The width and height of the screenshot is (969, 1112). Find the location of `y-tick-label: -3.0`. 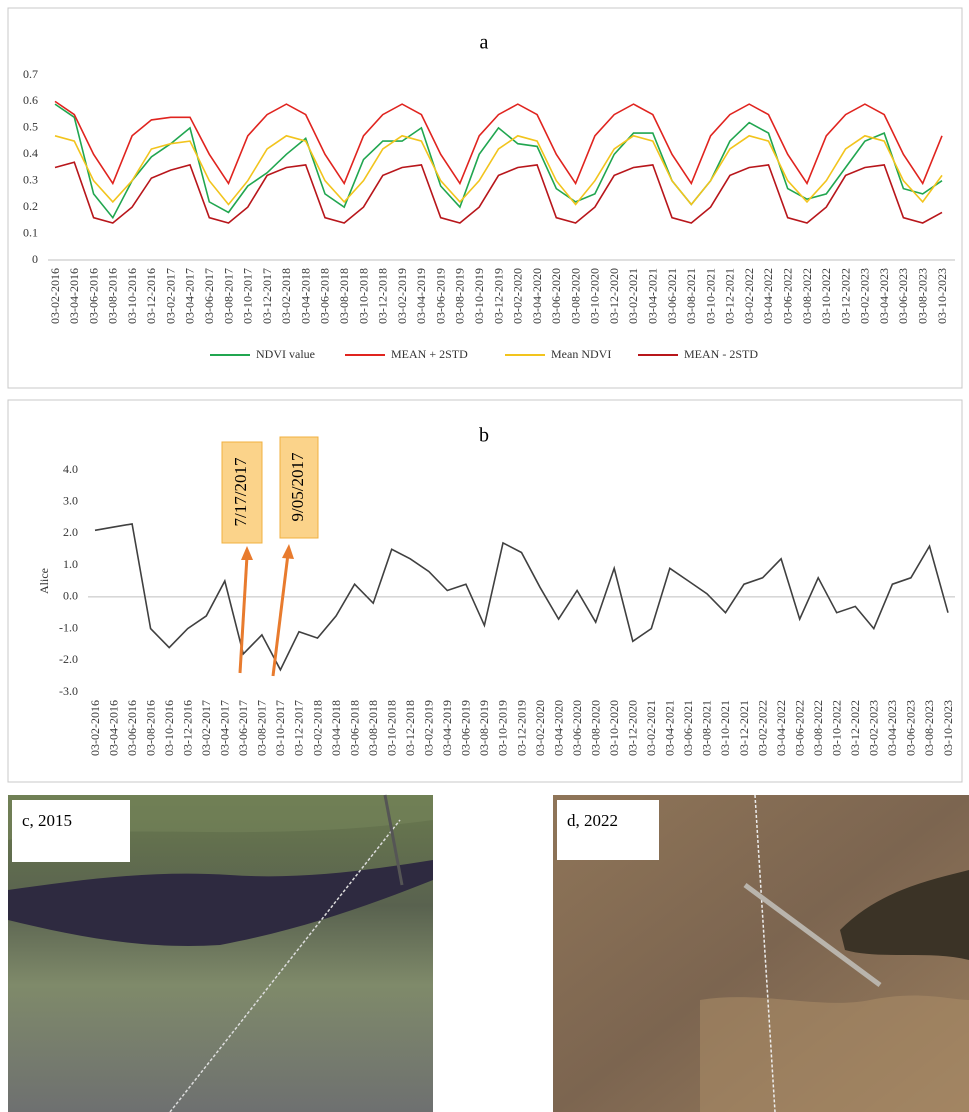

y-tick-label: -3.0 is located at coordinates (68, 691).